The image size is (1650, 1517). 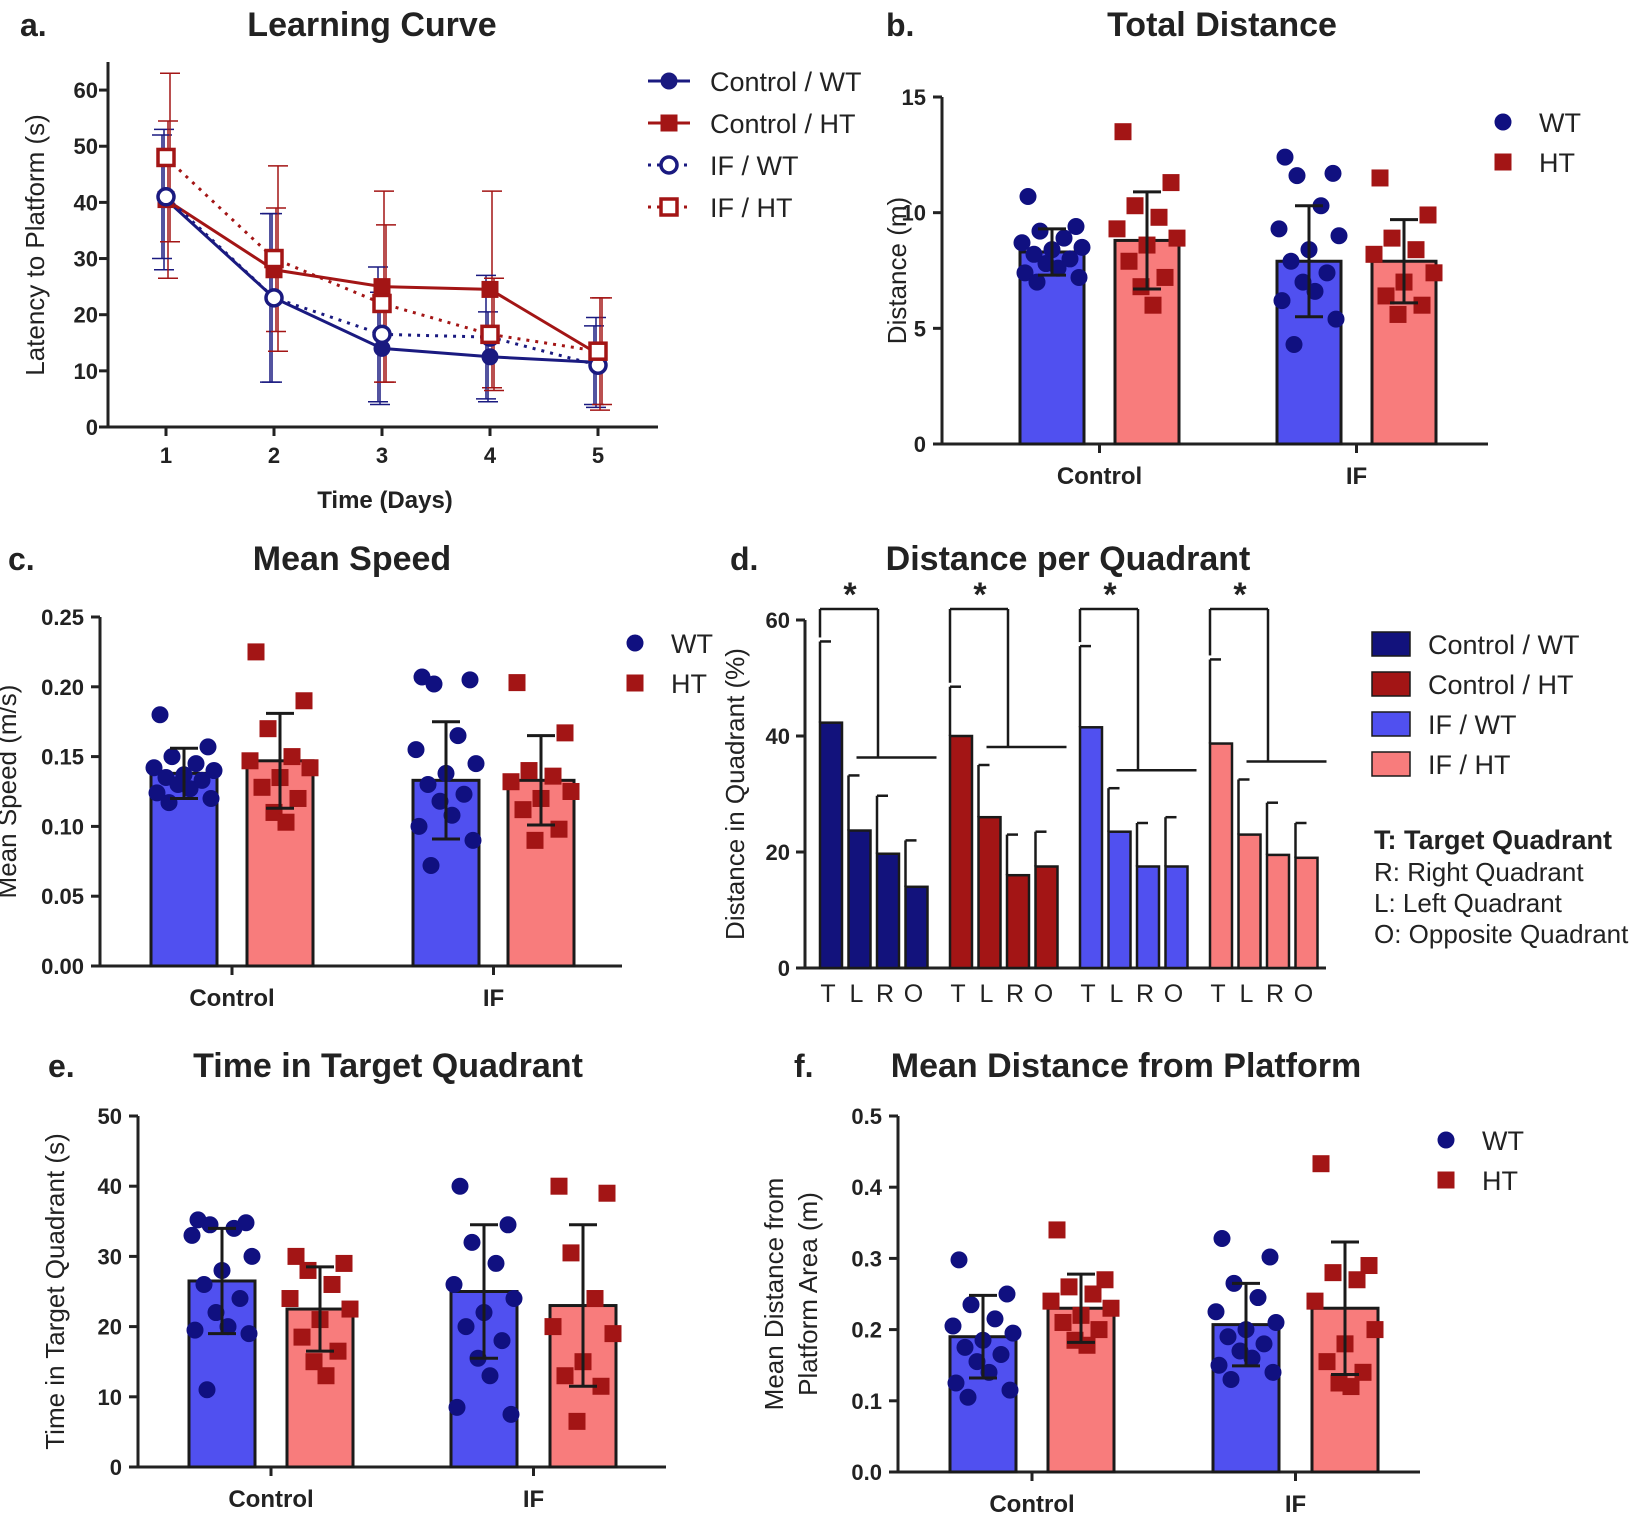 I want to click on panel-c-y-tick-label: 0.05, so click(x=62, y=896).